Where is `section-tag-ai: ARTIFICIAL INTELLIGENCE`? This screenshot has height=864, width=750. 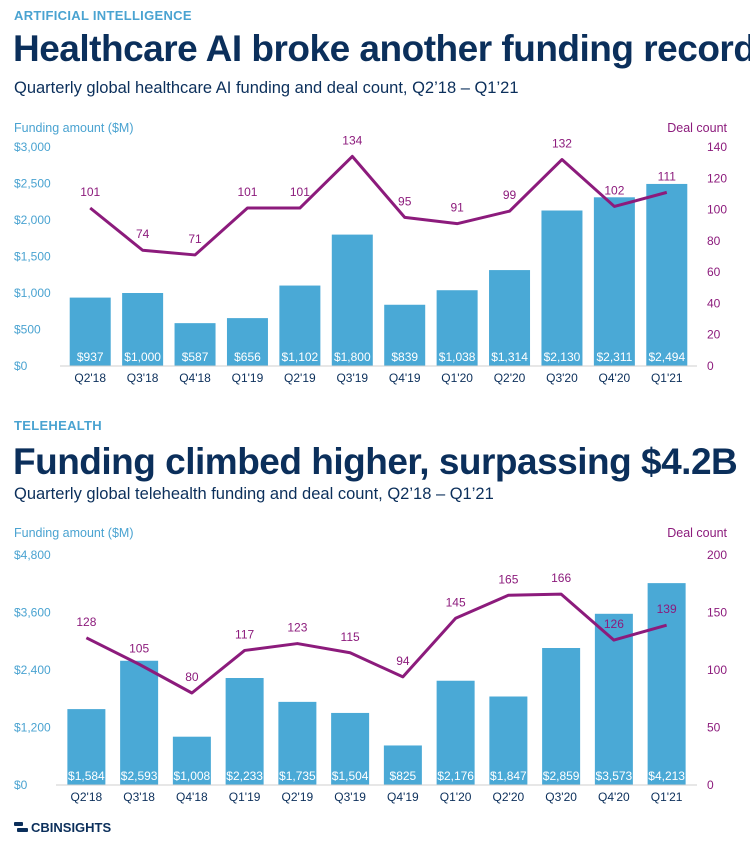 section-tag-ai: ARTIFICIAL INTELLIGENCE is located at coordinates (103, 15).